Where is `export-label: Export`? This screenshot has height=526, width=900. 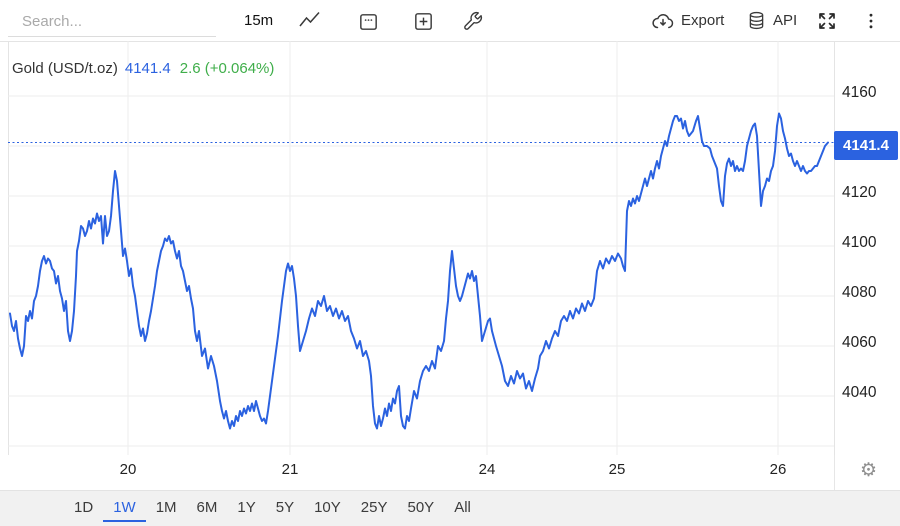 export-label: Export is located at coordinates (703, 20).